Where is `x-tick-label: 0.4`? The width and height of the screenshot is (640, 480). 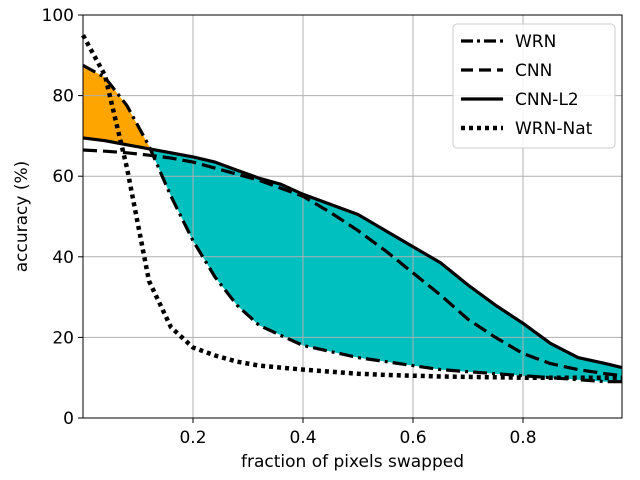 x-tick-label: 0.4 is located at coordinates (302, 438).